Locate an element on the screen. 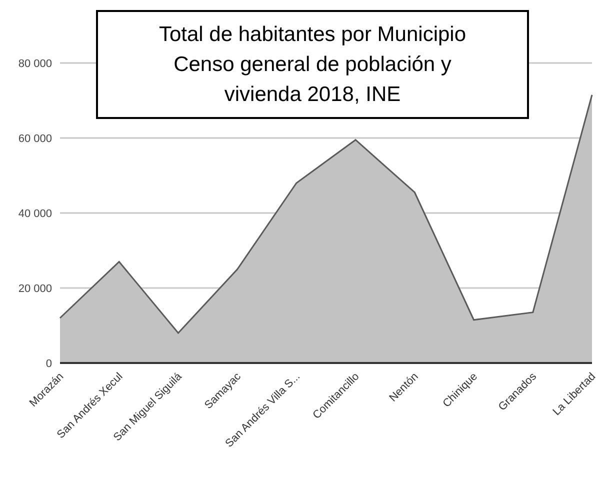  y-tick-label: 40 000 is located at coordinates (35, 214).